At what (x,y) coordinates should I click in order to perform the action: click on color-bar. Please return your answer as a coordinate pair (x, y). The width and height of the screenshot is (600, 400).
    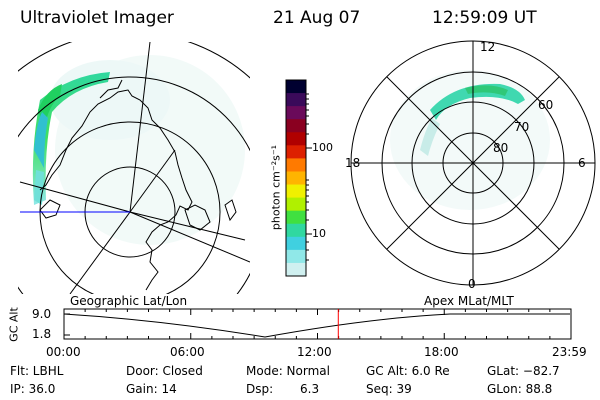
    Looking at the image, I should click on (296, 178).